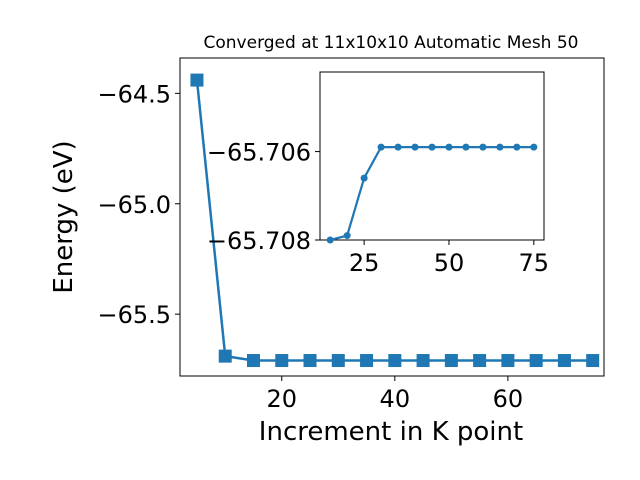 The image size is (640, 480). What do you see at coordinates (281, 399) in the screenshot?
I see `x-tick-label: 20` at bounding box center [281, 399].